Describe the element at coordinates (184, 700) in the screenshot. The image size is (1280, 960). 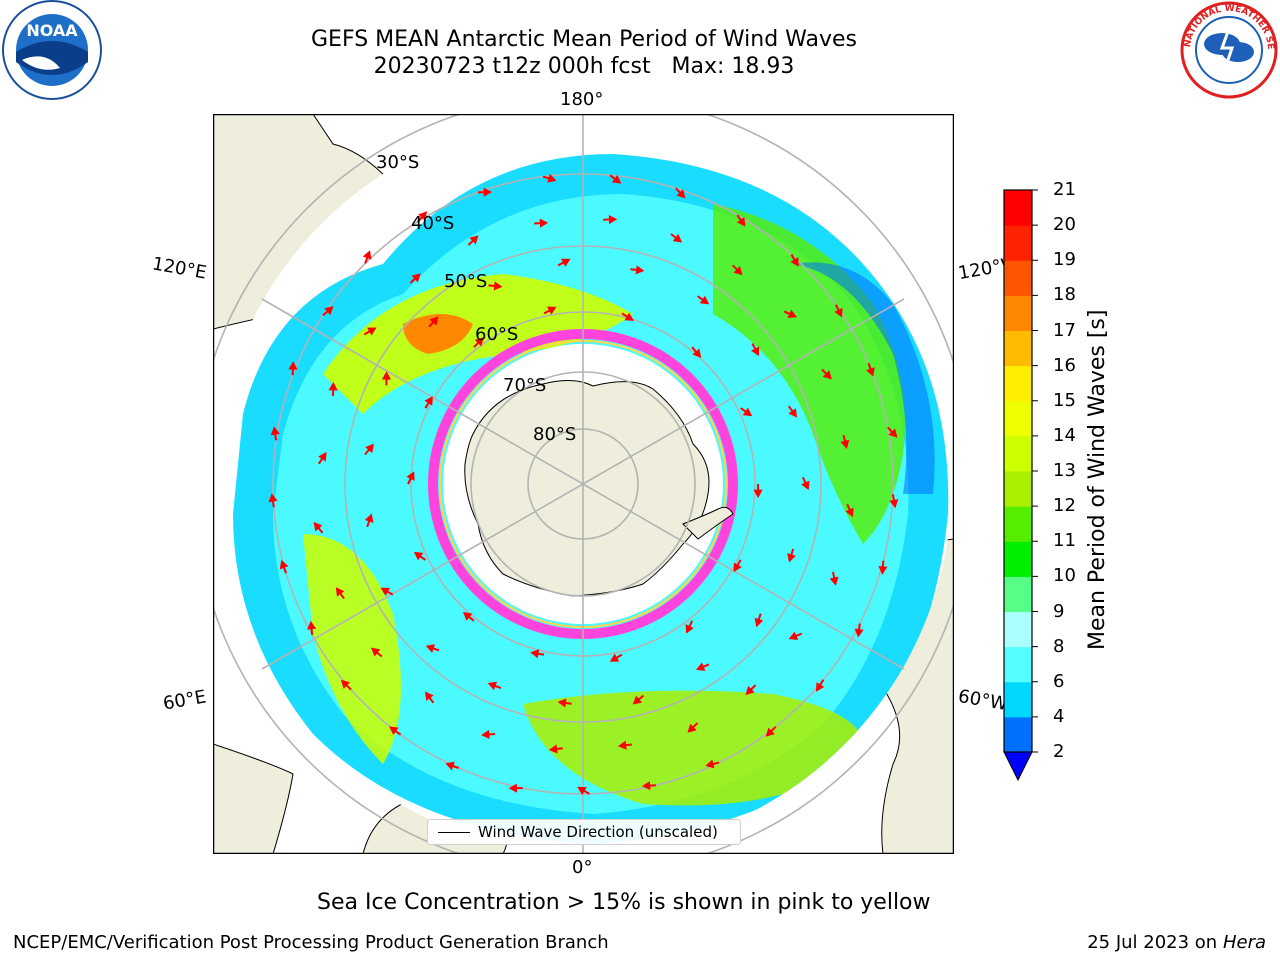
I see `lon-label-60e: 60°E` at that location.